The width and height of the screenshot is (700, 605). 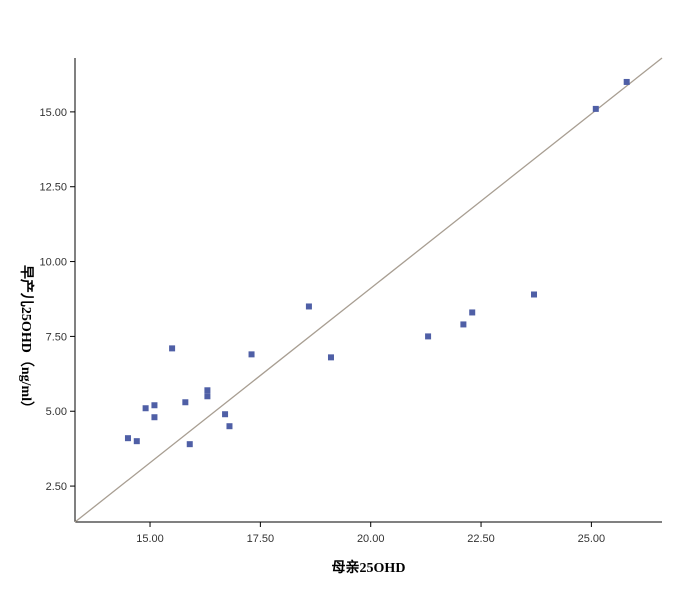 What do you see at coordinates (592, 539) in the screenshot?
I see `x-tick-label: 25.00` at bounding box center [592, 539].